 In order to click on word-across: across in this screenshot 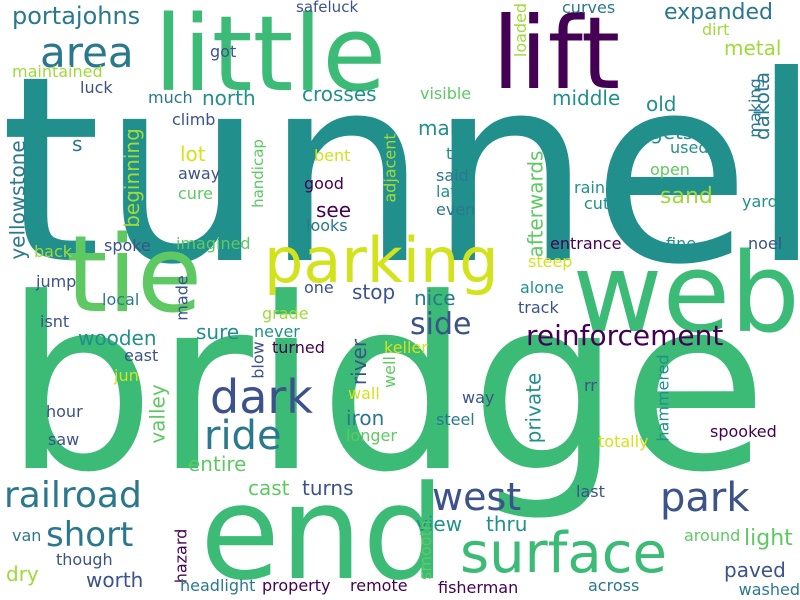, I will do `click(614, 585)`.